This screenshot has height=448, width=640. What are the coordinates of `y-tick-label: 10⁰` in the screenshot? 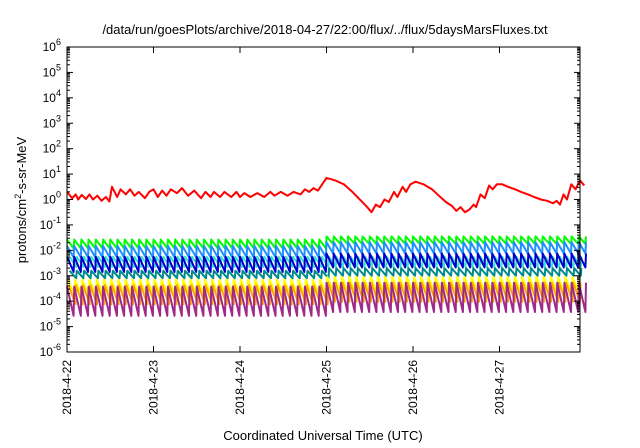 It's located at (52, 198).